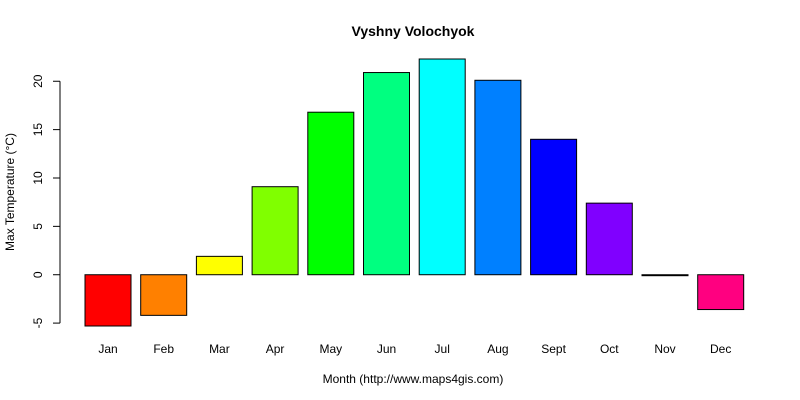  What do you see at coordinates (38, 322) in the screenshot?
I see `y-tick-label: -5` at bounding box center [38, 322].